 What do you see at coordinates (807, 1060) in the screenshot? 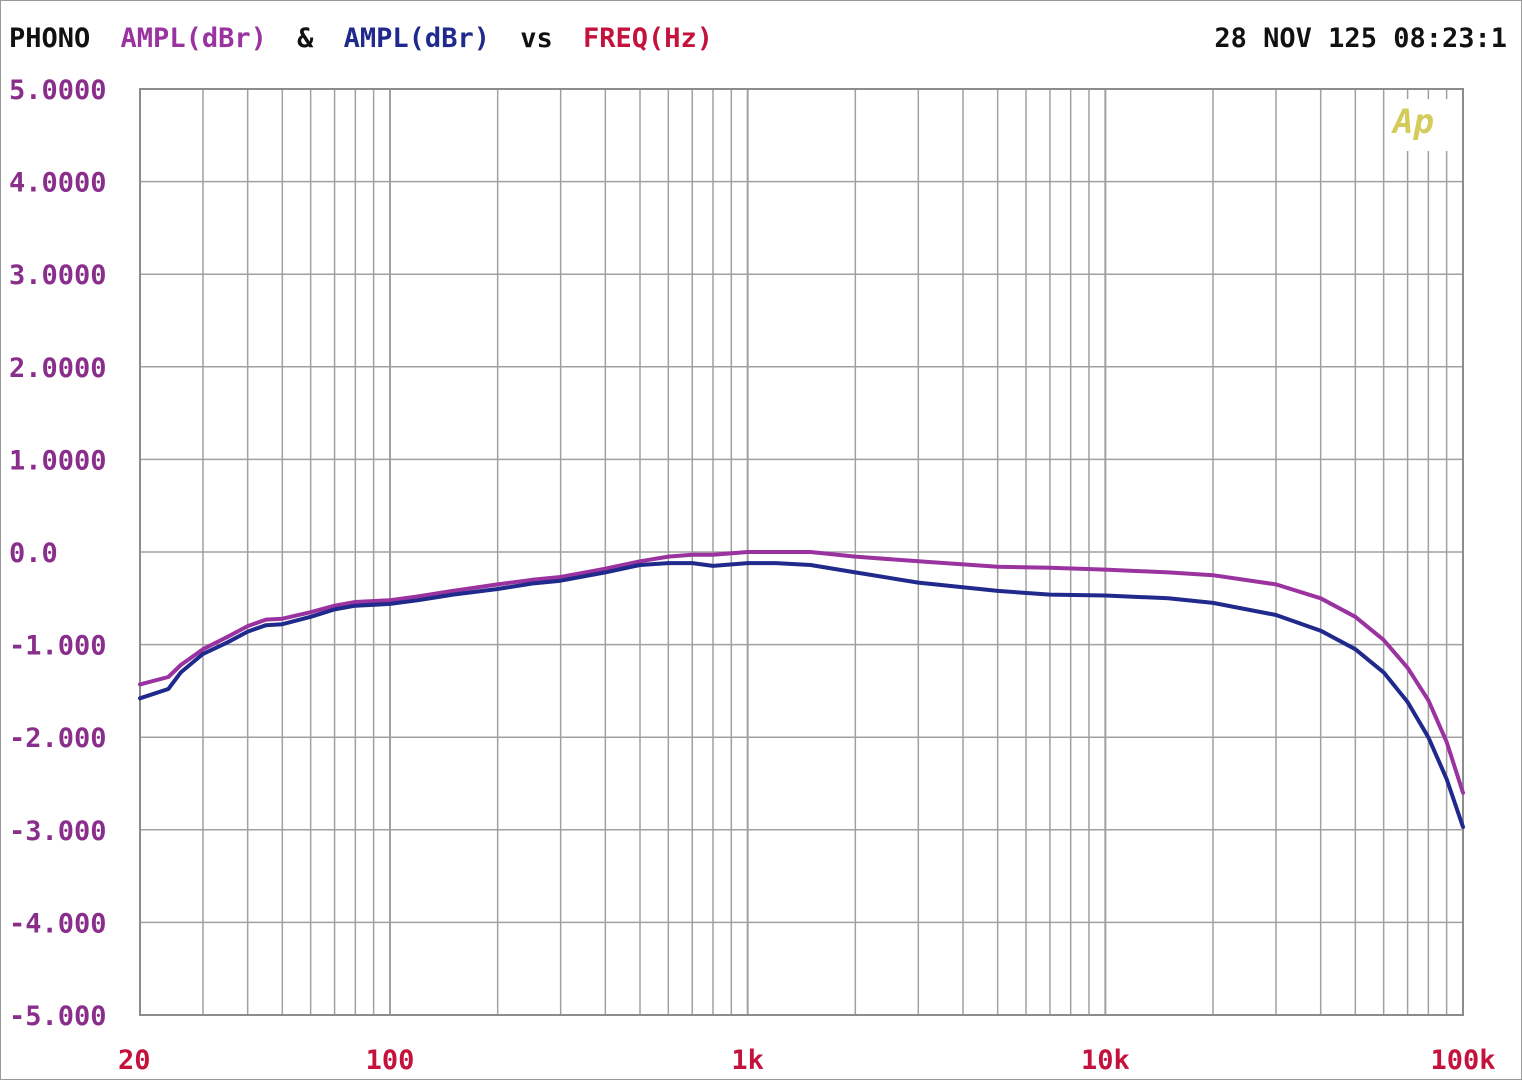
I see `x-axis-ticks: 20 100 1k 10k 100k` at bounding box center [807, 1060].